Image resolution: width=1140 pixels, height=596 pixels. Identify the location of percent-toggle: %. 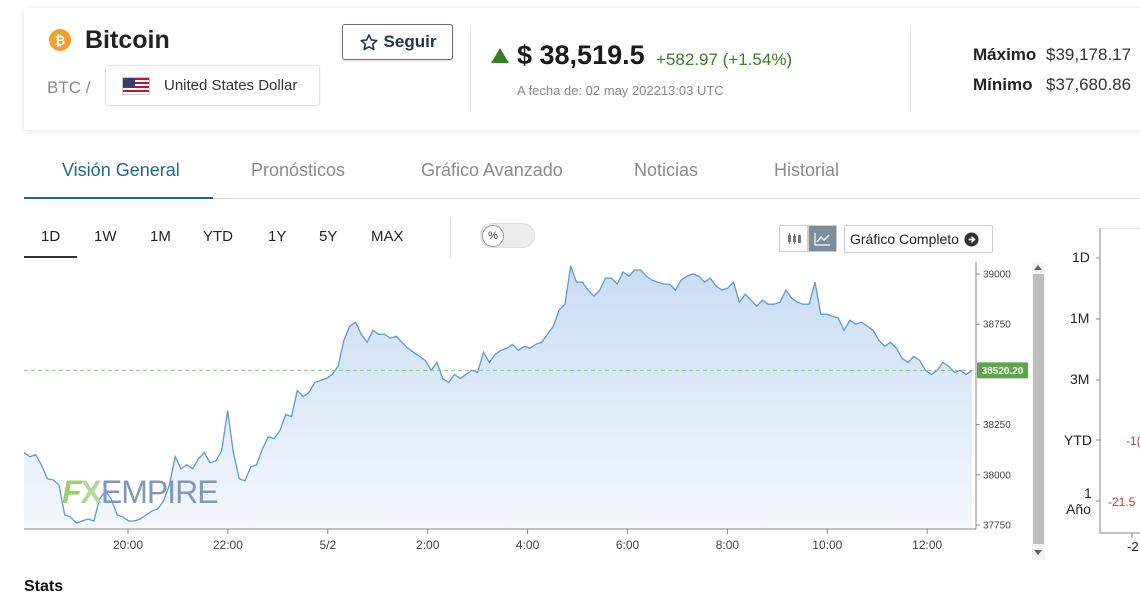
(507, 235).